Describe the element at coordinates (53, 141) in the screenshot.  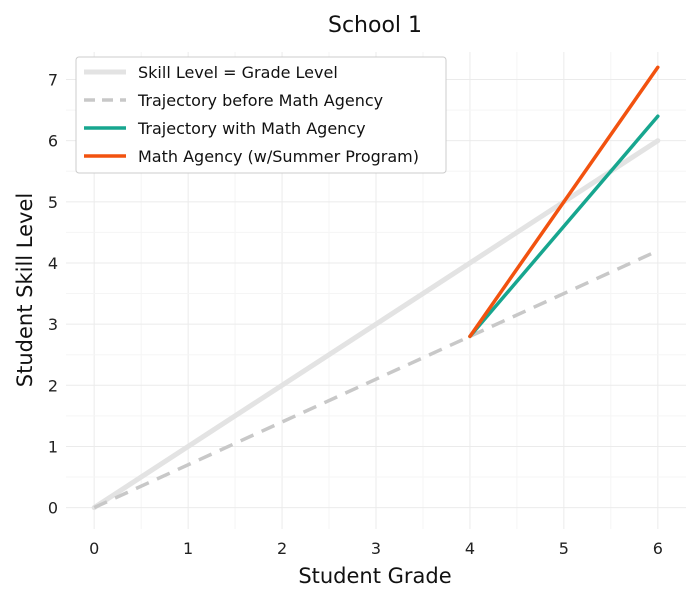
I see `y-tick-label: 6` at that location.